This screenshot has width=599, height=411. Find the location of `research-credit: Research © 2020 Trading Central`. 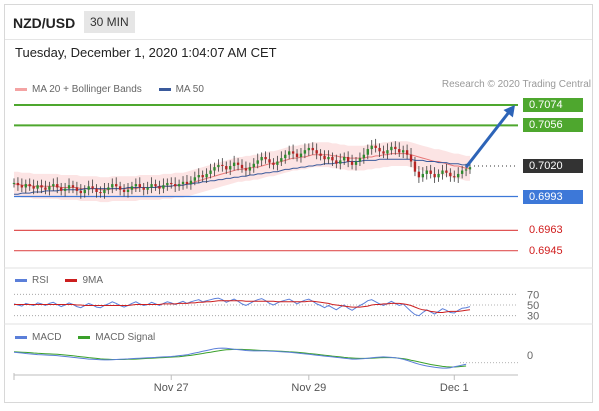

research-credit: Research © 2020 Trading Central is located at coordinates (516, 84).